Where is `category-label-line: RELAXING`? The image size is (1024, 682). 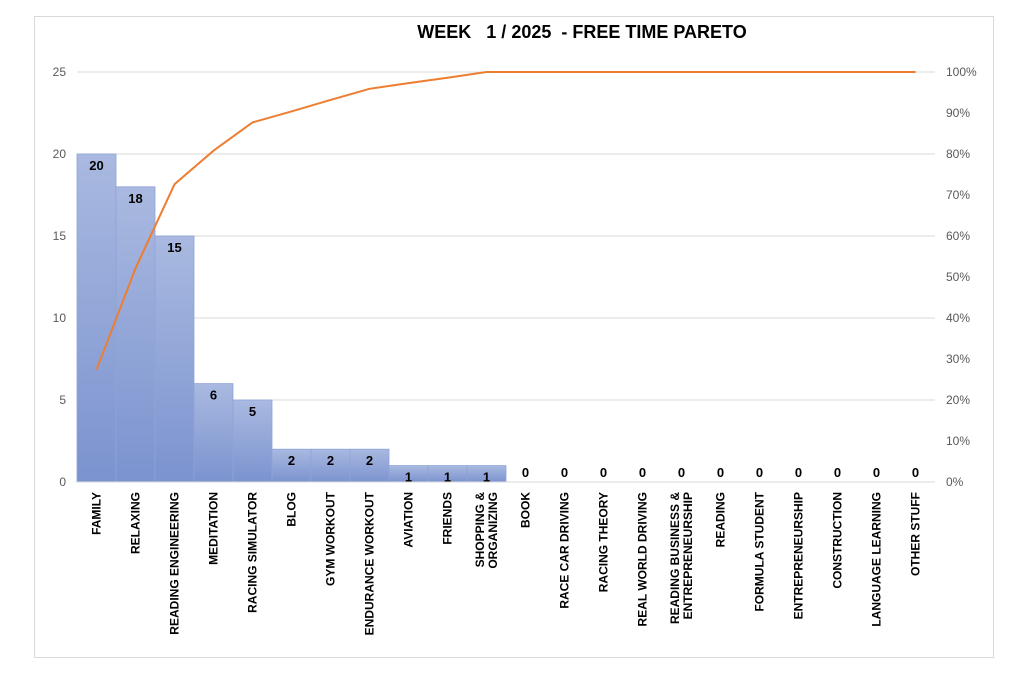
category-label-line: RELAXING is located at coordinates (136, 523).